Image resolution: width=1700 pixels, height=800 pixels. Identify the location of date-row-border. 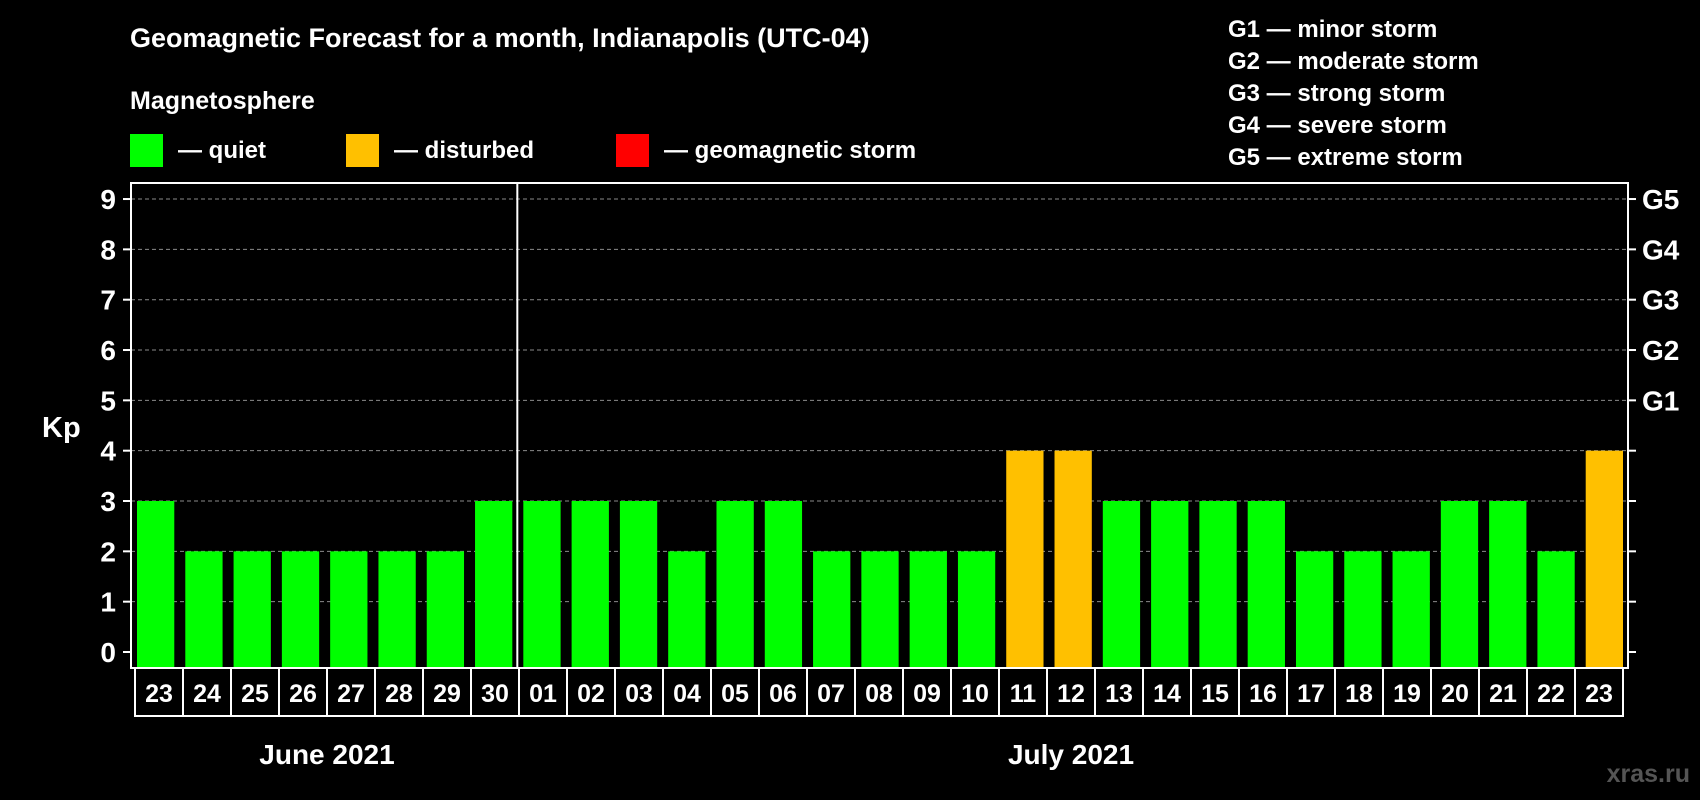
(879, 692).